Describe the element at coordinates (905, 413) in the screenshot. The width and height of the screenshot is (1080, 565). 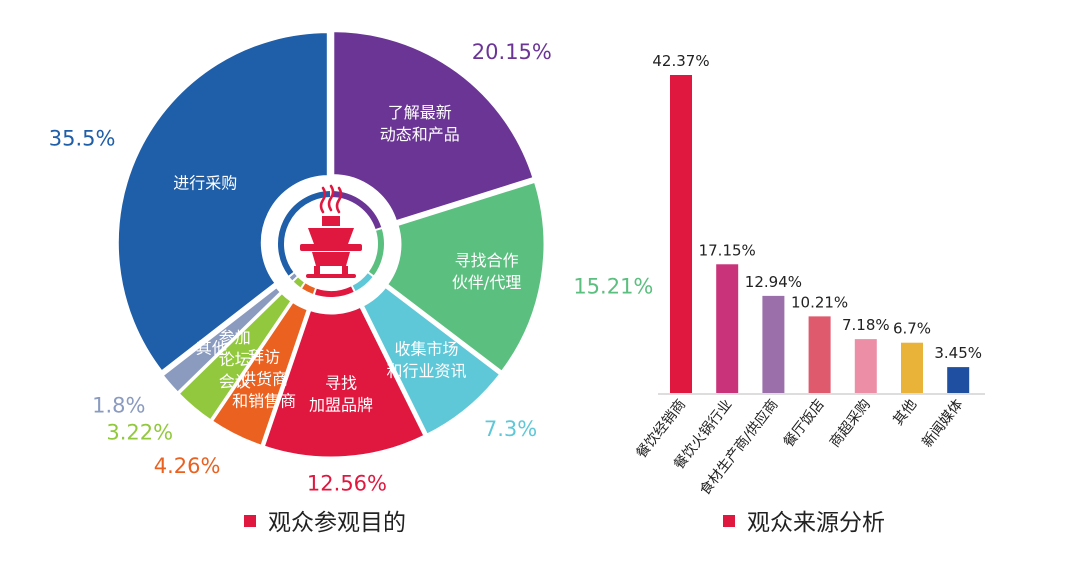
I see `bar-category-label: 其他` at that location.